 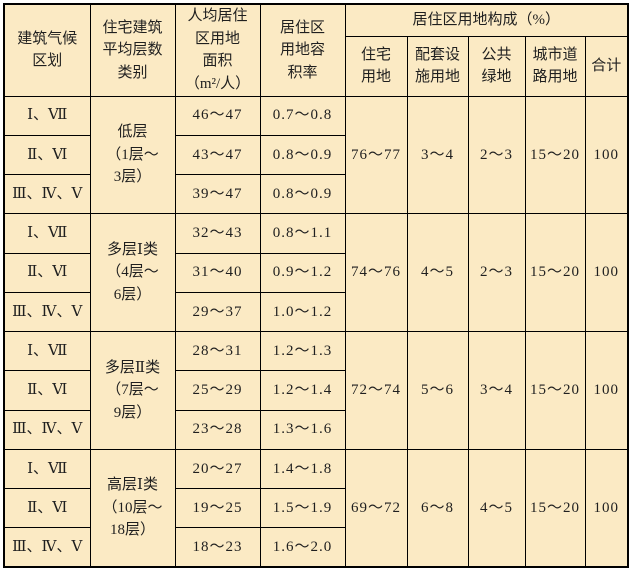 What do you see at coordinates (437, 508) in the screenshot?
I see `facilities-land-cell: 6～8` at bounding box center [437, 508].